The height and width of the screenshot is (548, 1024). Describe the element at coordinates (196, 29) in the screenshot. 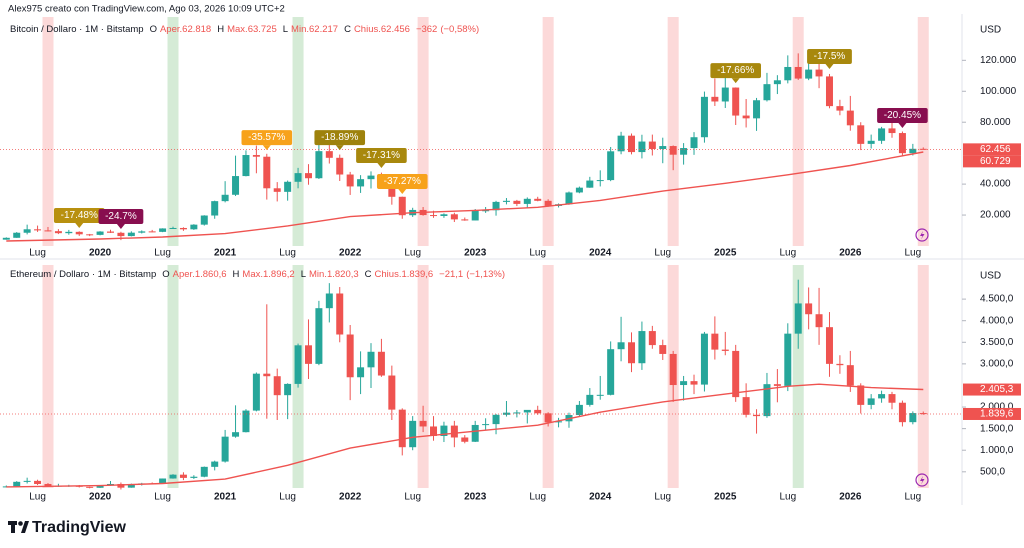

I see `legend-value: 62.818` at that location.